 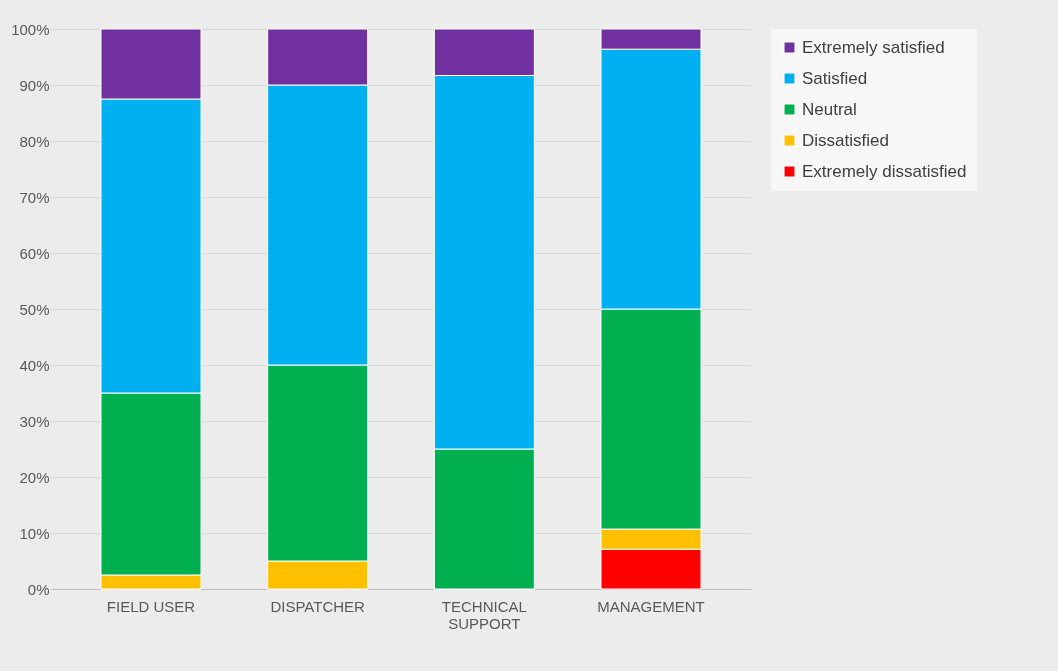 What do you see at coordinates (34, 421) in the screenshot?
I see `y-tick-label: 30%` at bounding box center [34, 421].